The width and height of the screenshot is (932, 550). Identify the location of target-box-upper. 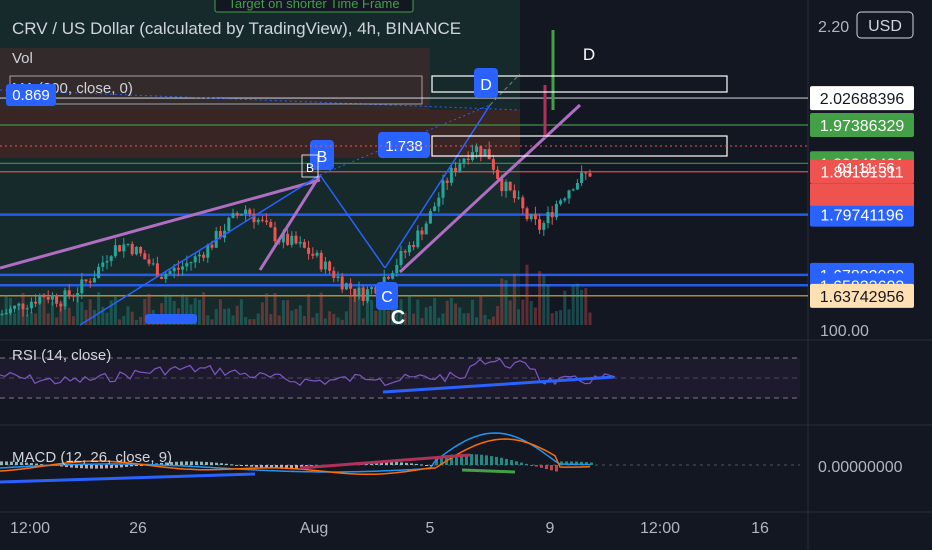
(579, 84).